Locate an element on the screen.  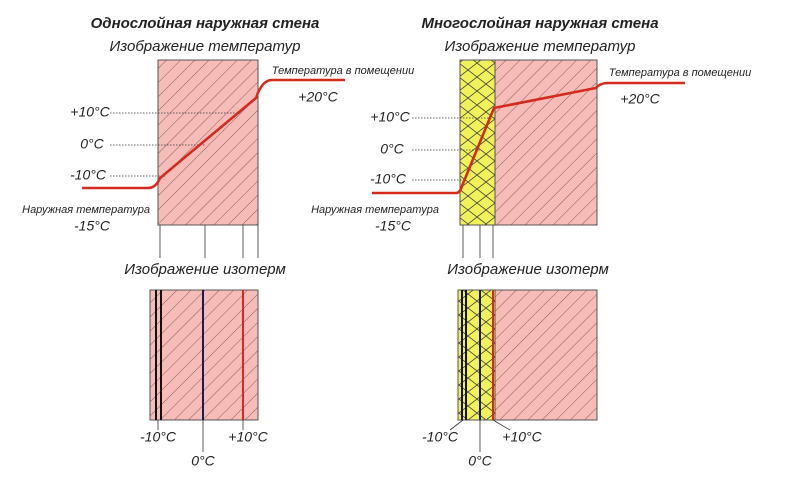
title: Многослойная наружная стена is located at coordinates (539, 23).